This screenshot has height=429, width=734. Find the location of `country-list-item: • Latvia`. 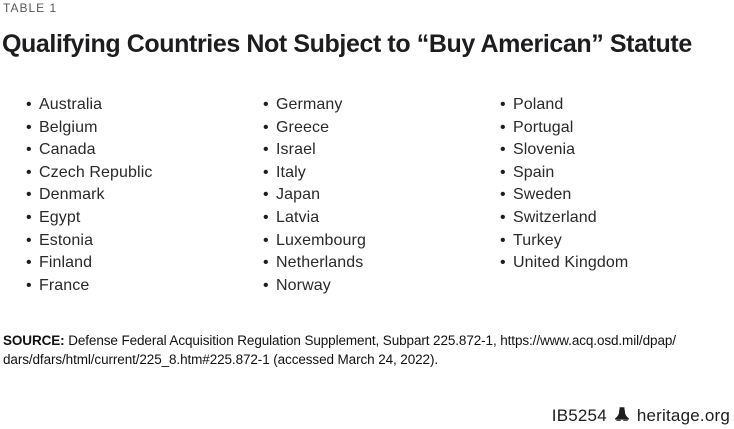

country-list-item: • Latvia is located at coordinates (381, 218).